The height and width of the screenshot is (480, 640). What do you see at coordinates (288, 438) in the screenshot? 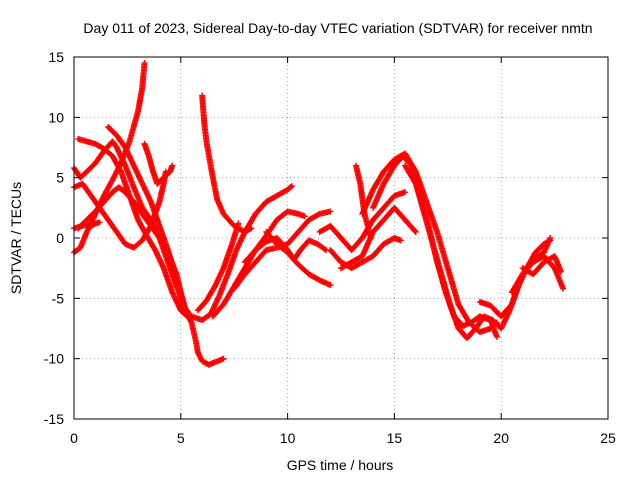
I see `x-tick-label: 10` at bounding box center [288, 438].